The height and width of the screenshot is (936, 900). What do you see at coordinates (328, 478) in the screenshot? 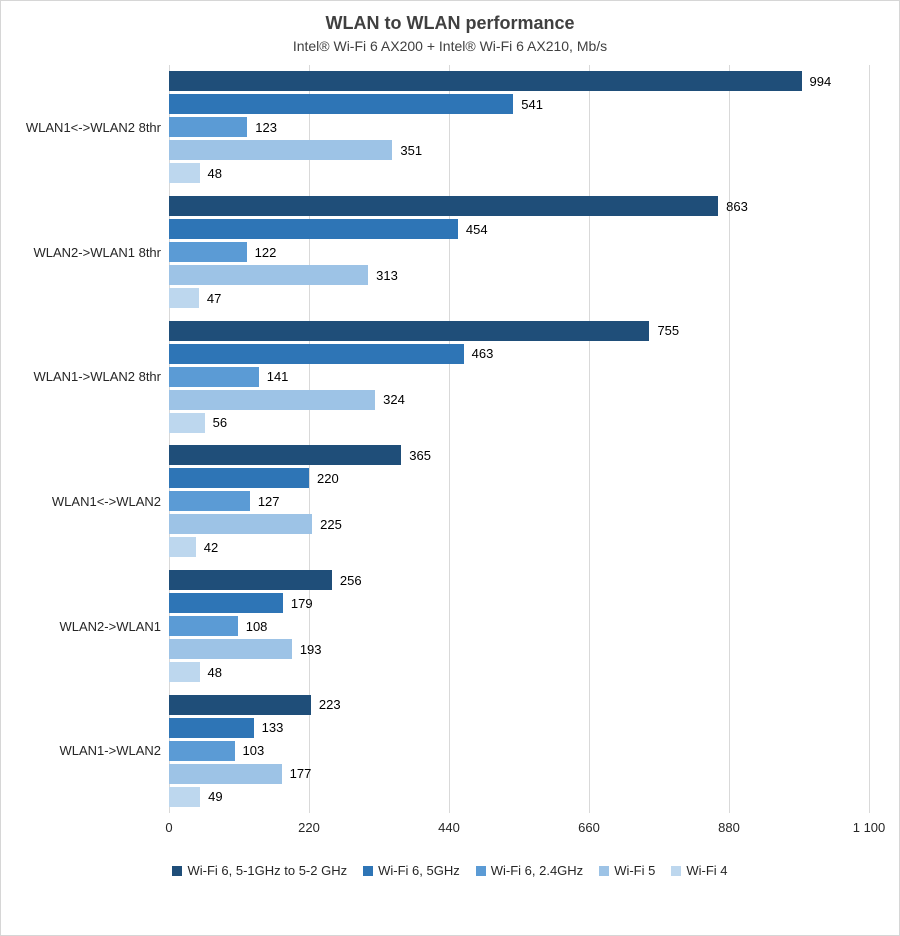
I see `bar-value-label: 220` at bounding box center [328, 478].